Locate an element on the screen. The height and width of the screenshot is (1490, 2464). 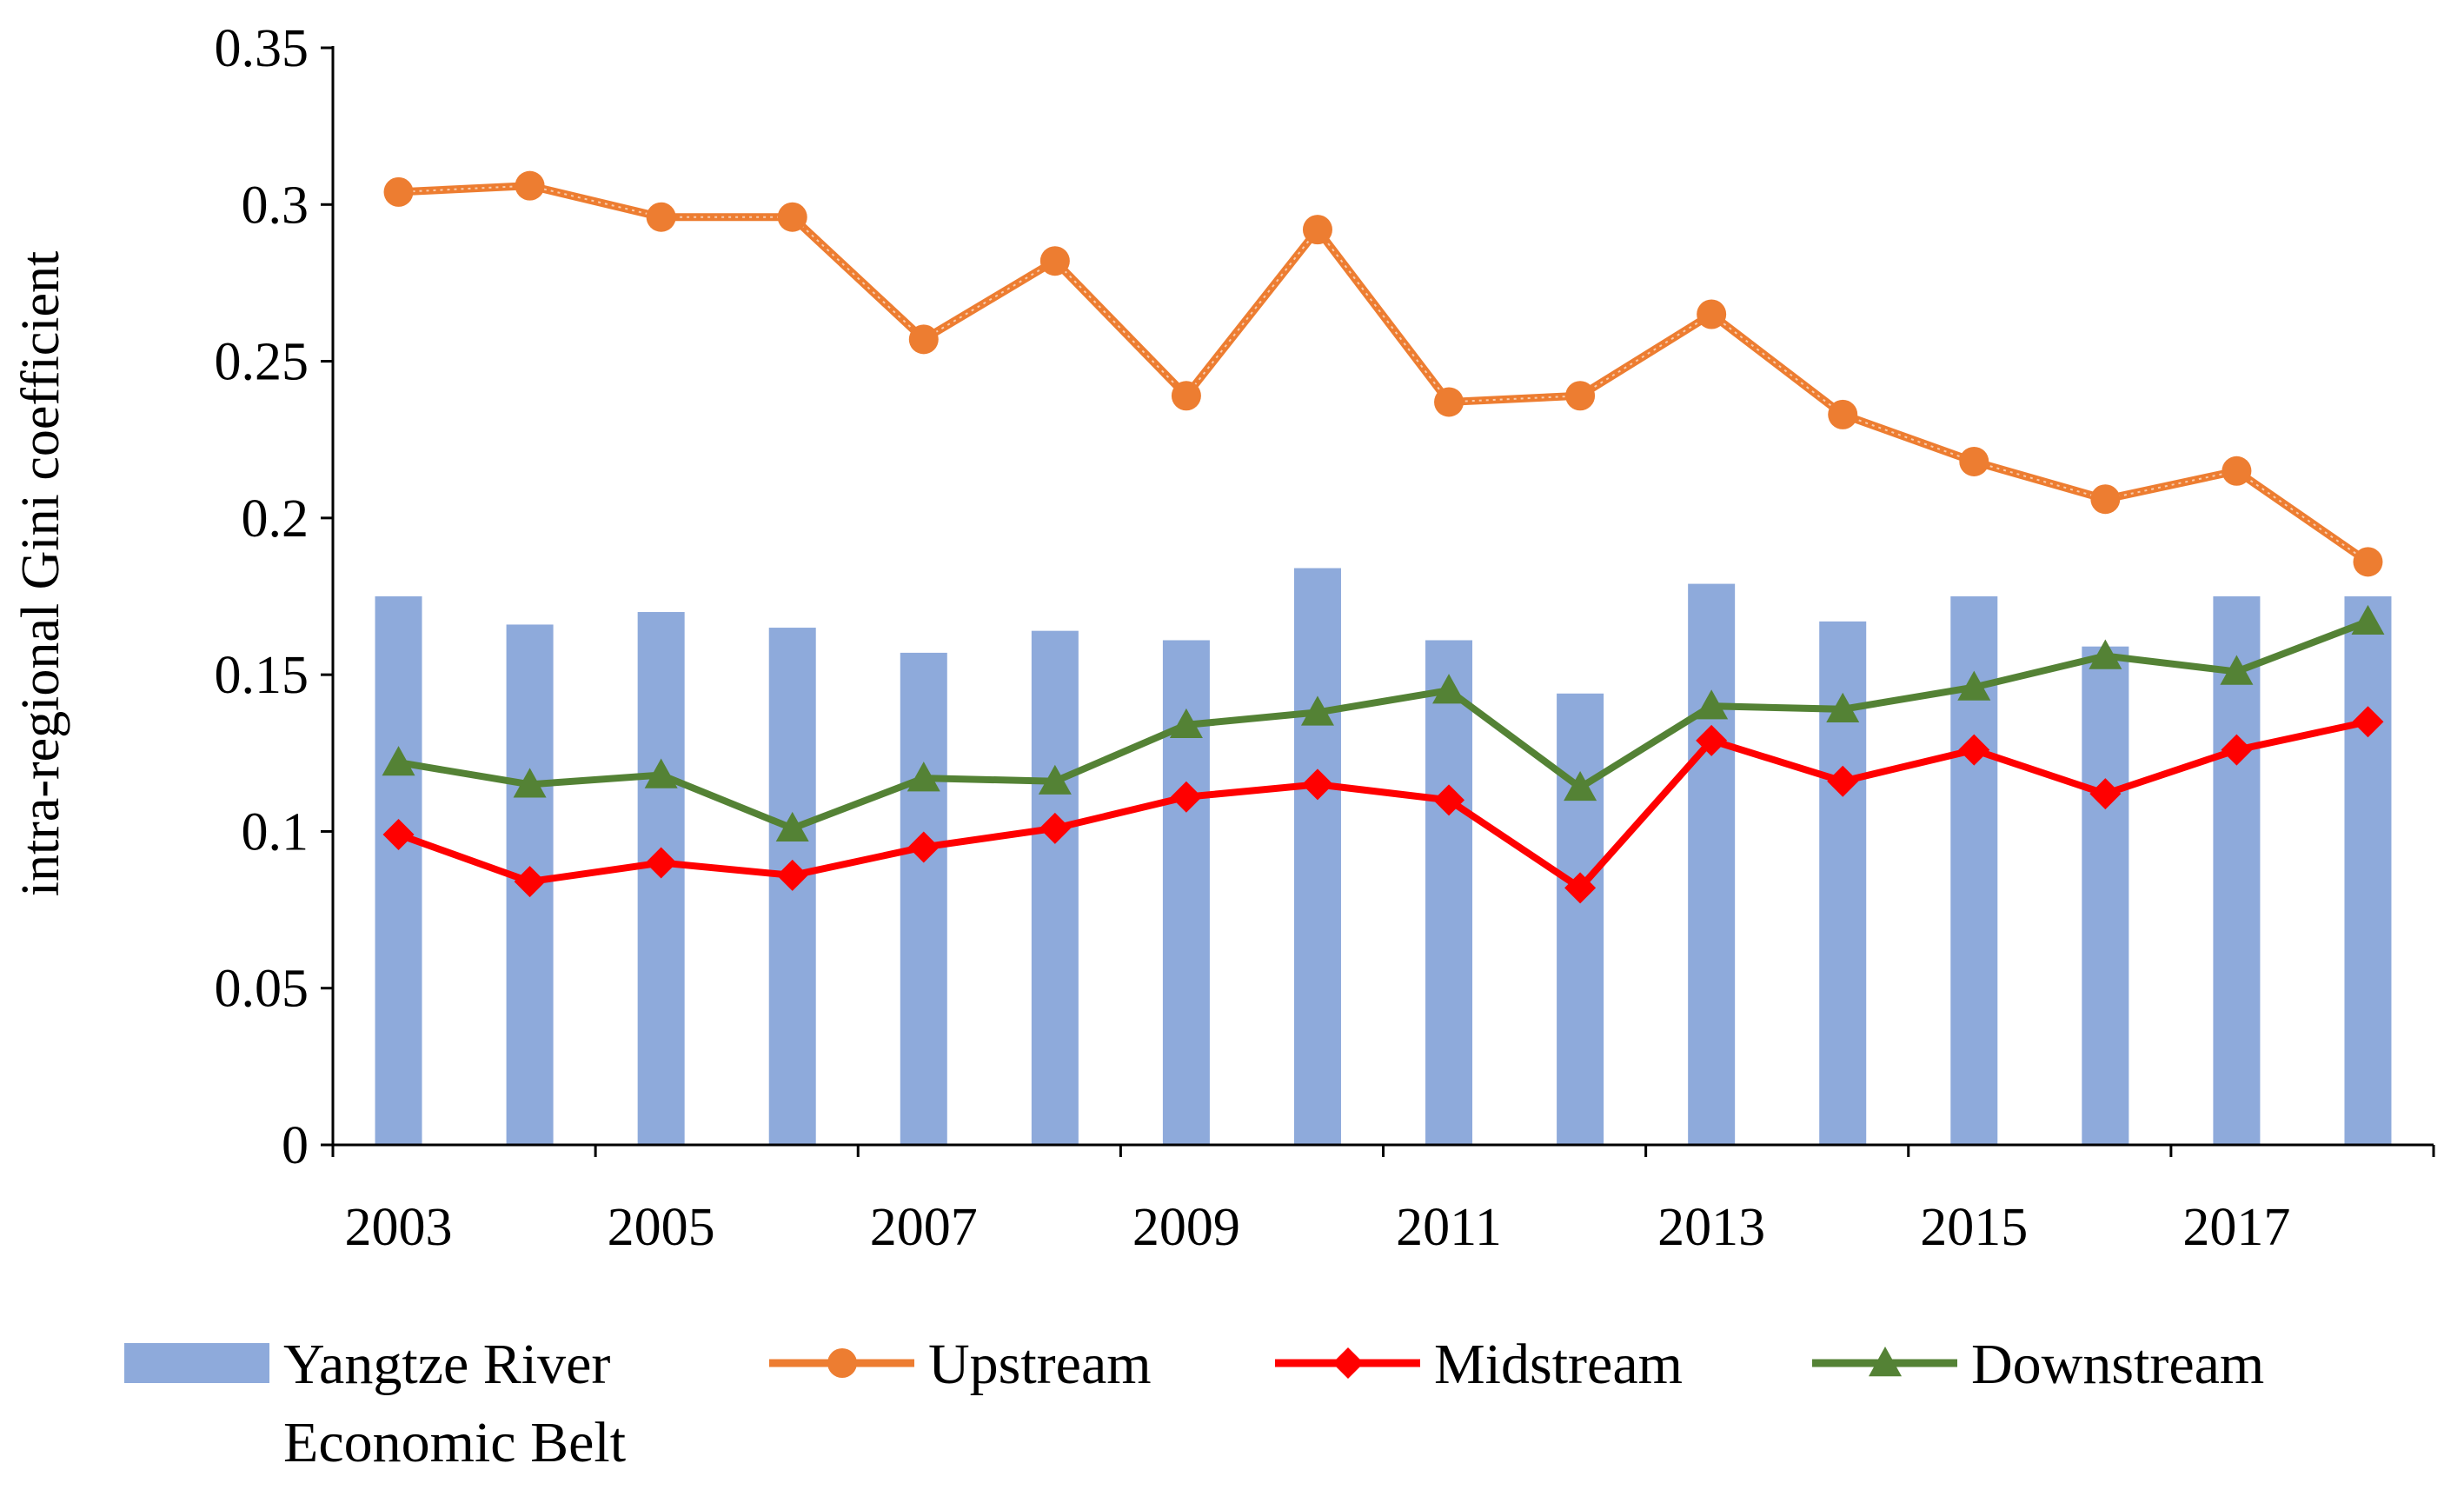
legend-label: Yangtze River is located at coordinates (447, 1364).